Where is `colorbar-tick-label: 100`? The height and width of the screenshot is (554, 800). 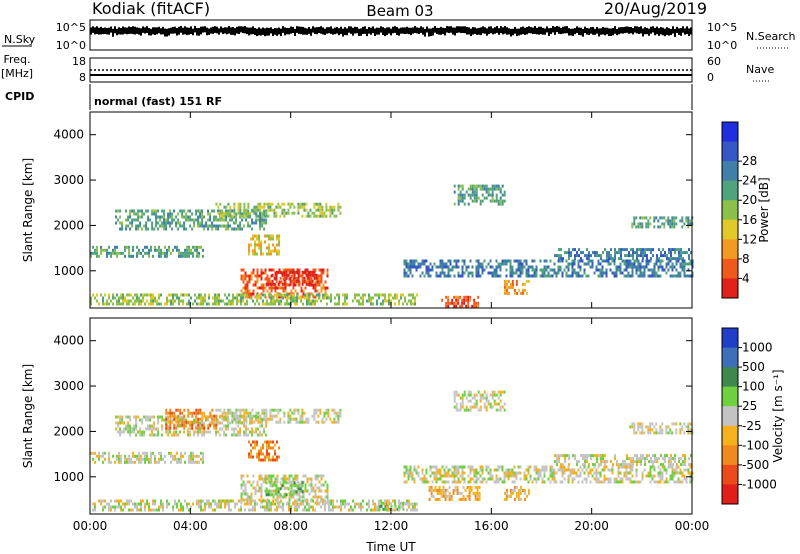
colorbar-tick-label: 100 is located at coordinates (753, 387).